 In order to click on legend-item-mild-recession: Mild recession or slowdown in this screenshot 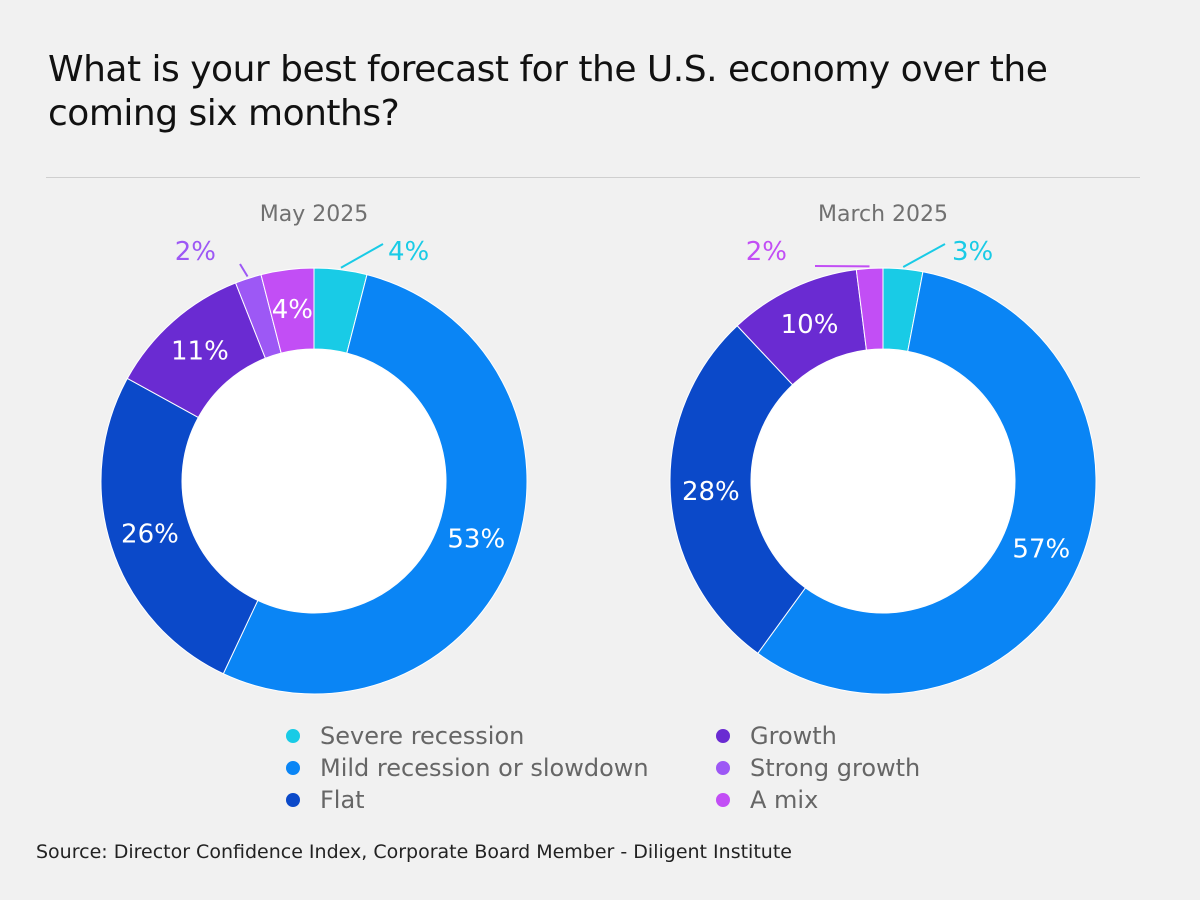, I will do `click(467, 768)`.